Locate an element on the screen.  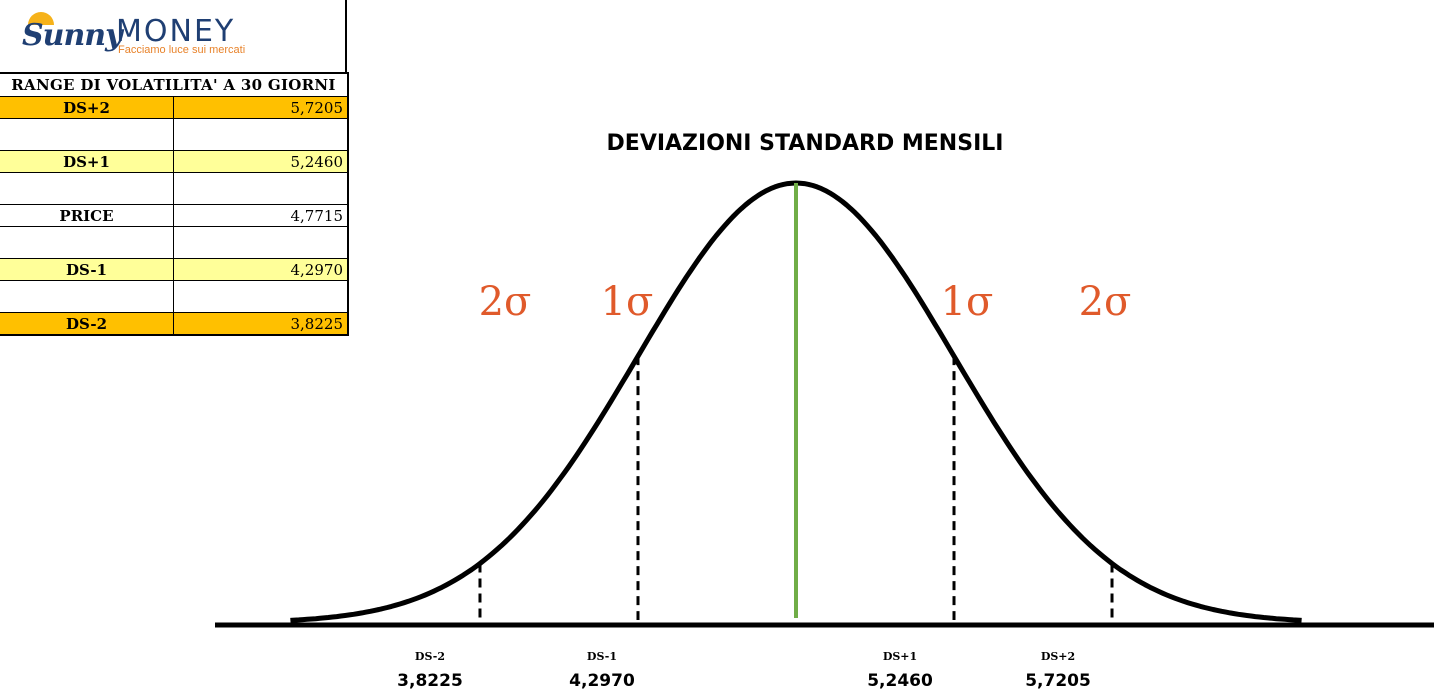
sigma-annotations: 2σ 1σ 1σ 2σ is located at coordinates (805, 302).